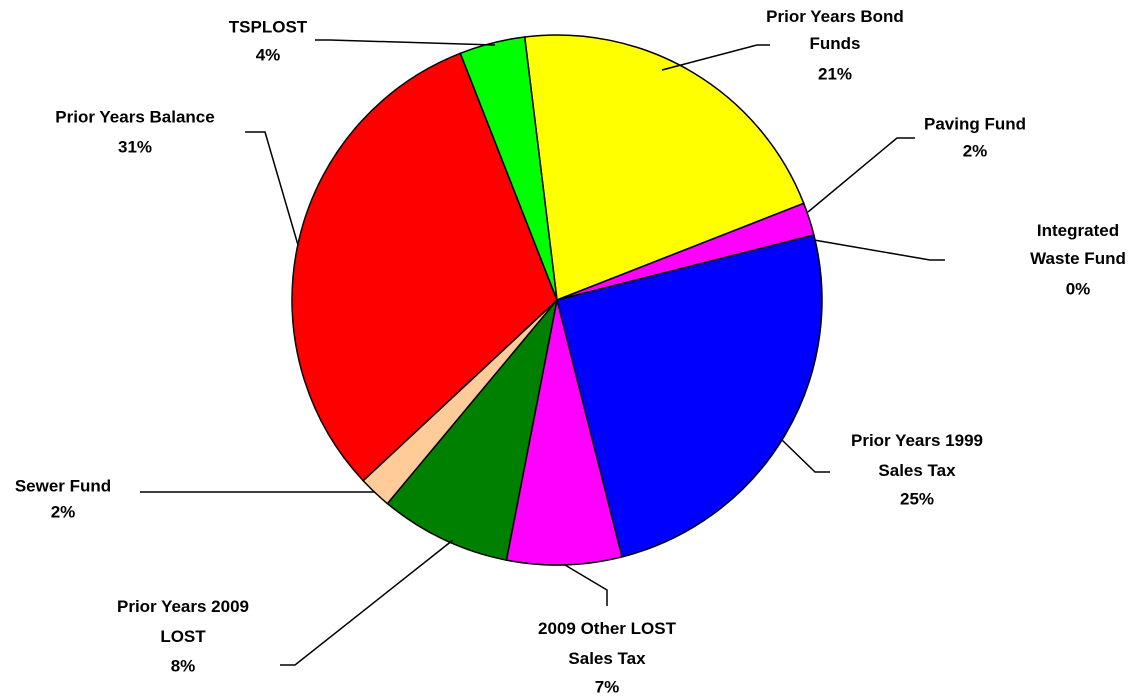 The image size is (1148, 696). What do you see at coordinates (835, 43) in the screenshot?
I see `label-line: Funds` at bounding box center [835, 43].